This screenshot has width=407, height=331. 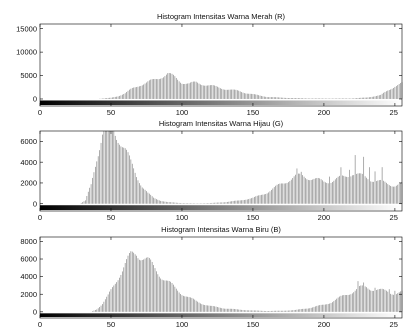 I want to click on x-tick-label: 50, so click(x=111, y=112).